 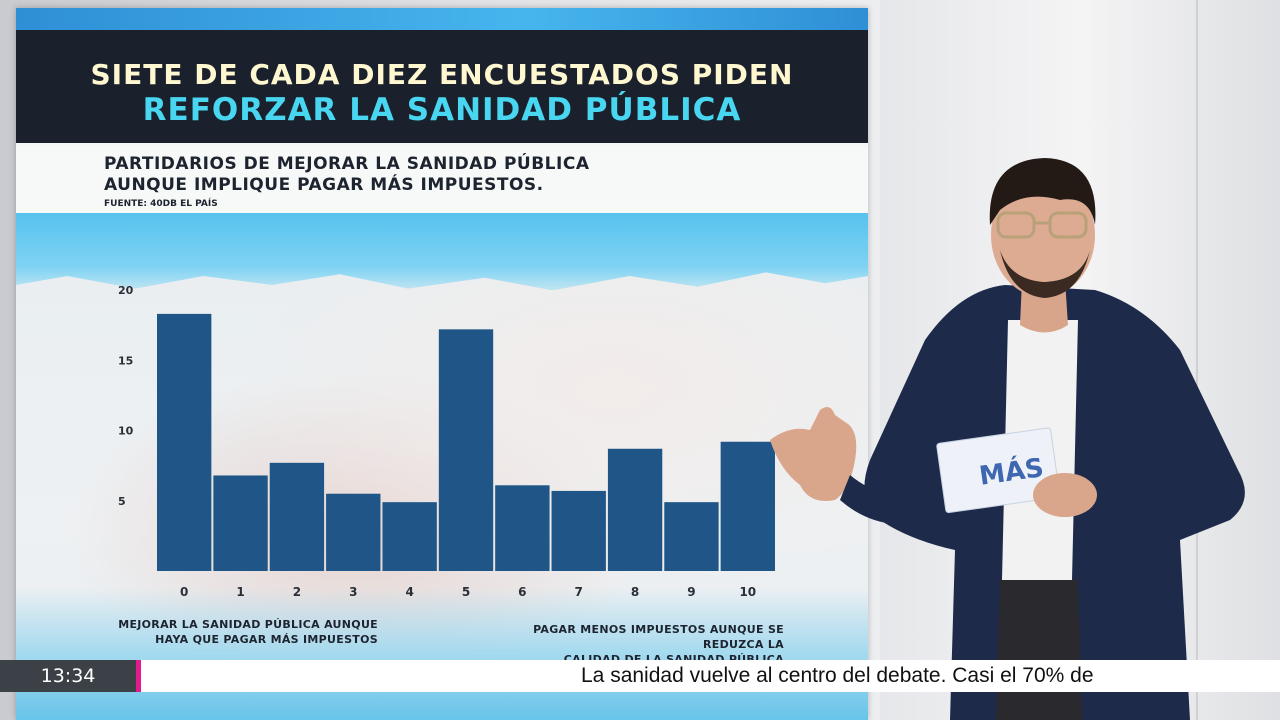 I want to click on x-tick-label: 9, so click(x=691, y=592).